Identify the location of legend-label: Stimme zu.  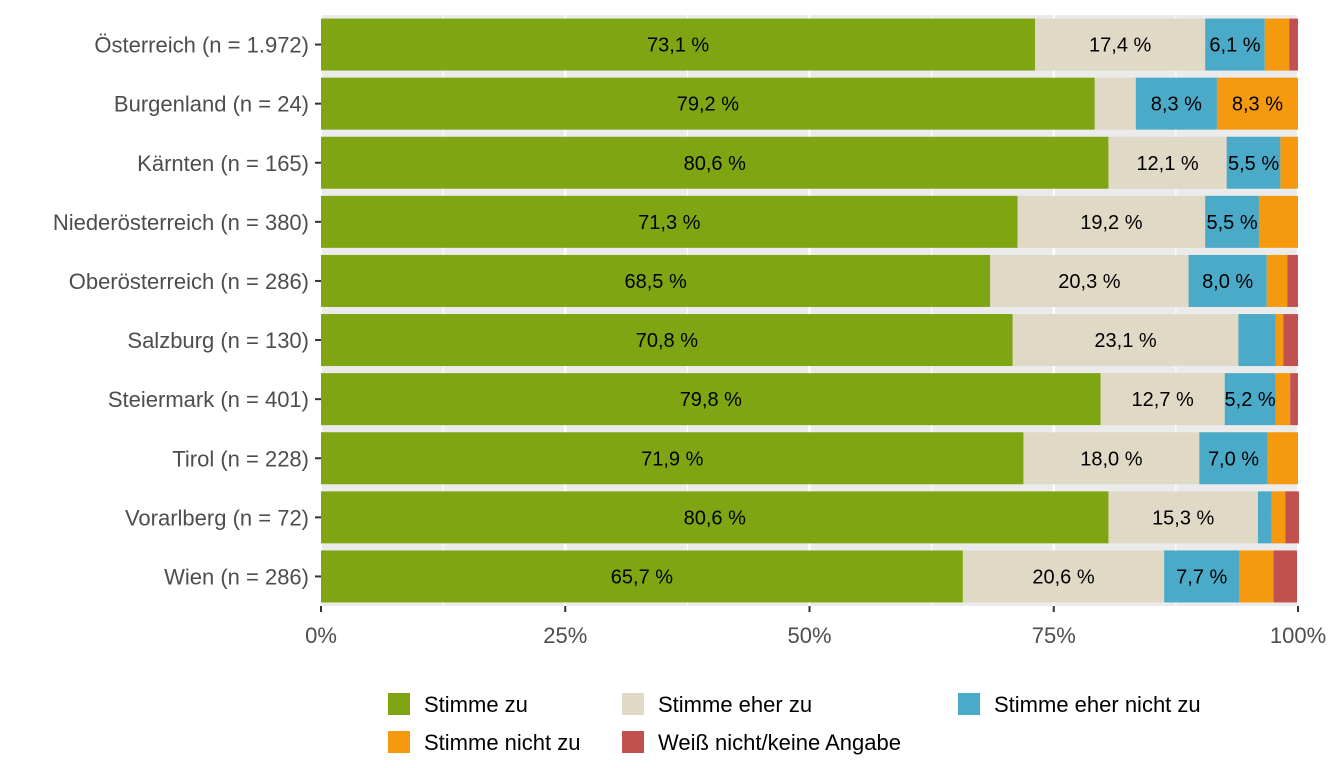
(476, 704).